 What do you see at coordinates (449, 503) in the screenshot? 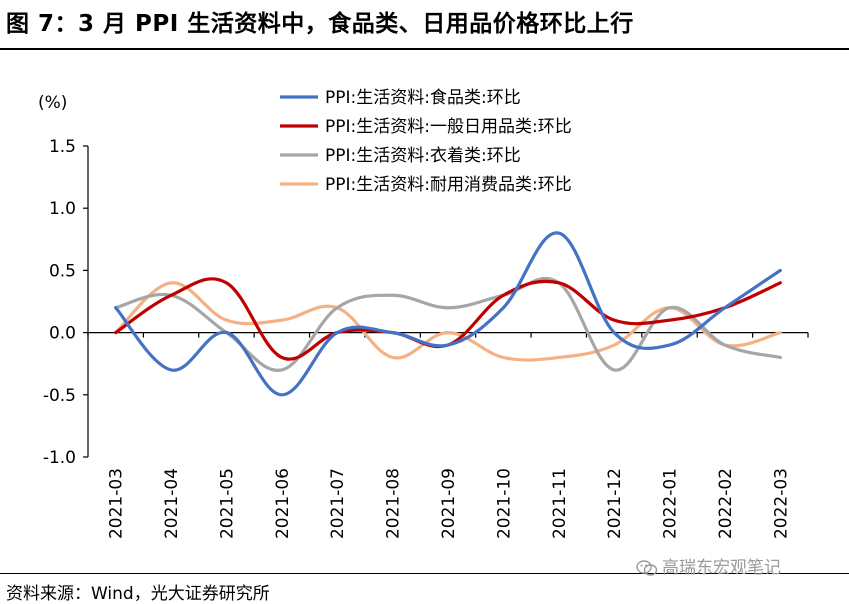
I see `x-tick-label: 2021-09` at bounding box center [449, 503].